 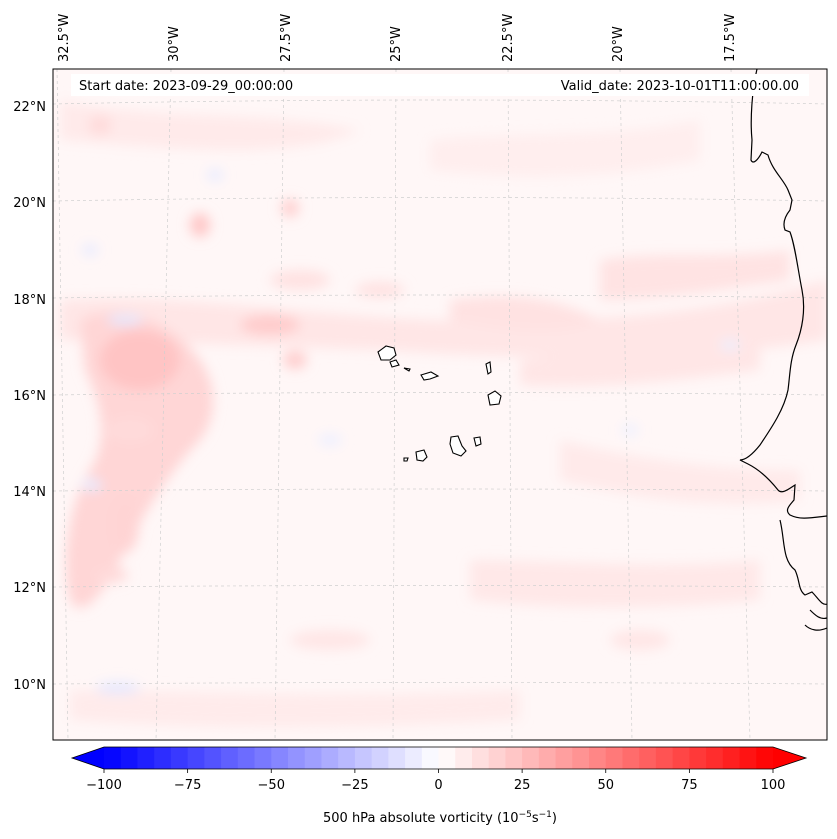 I want to click on coastline, so click(x=783, y=350).